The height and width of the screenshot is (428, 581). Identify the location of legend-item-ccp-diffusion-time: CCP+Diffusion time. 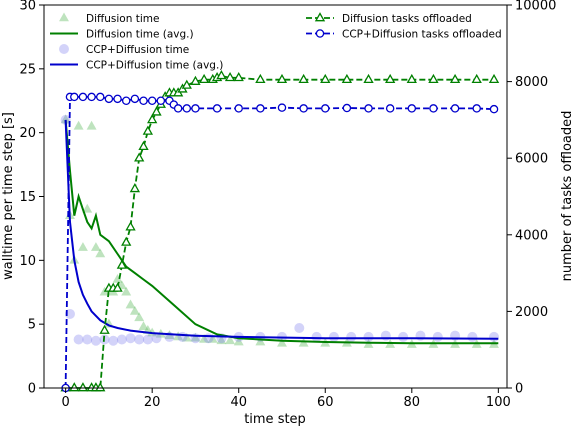
(124, 50).